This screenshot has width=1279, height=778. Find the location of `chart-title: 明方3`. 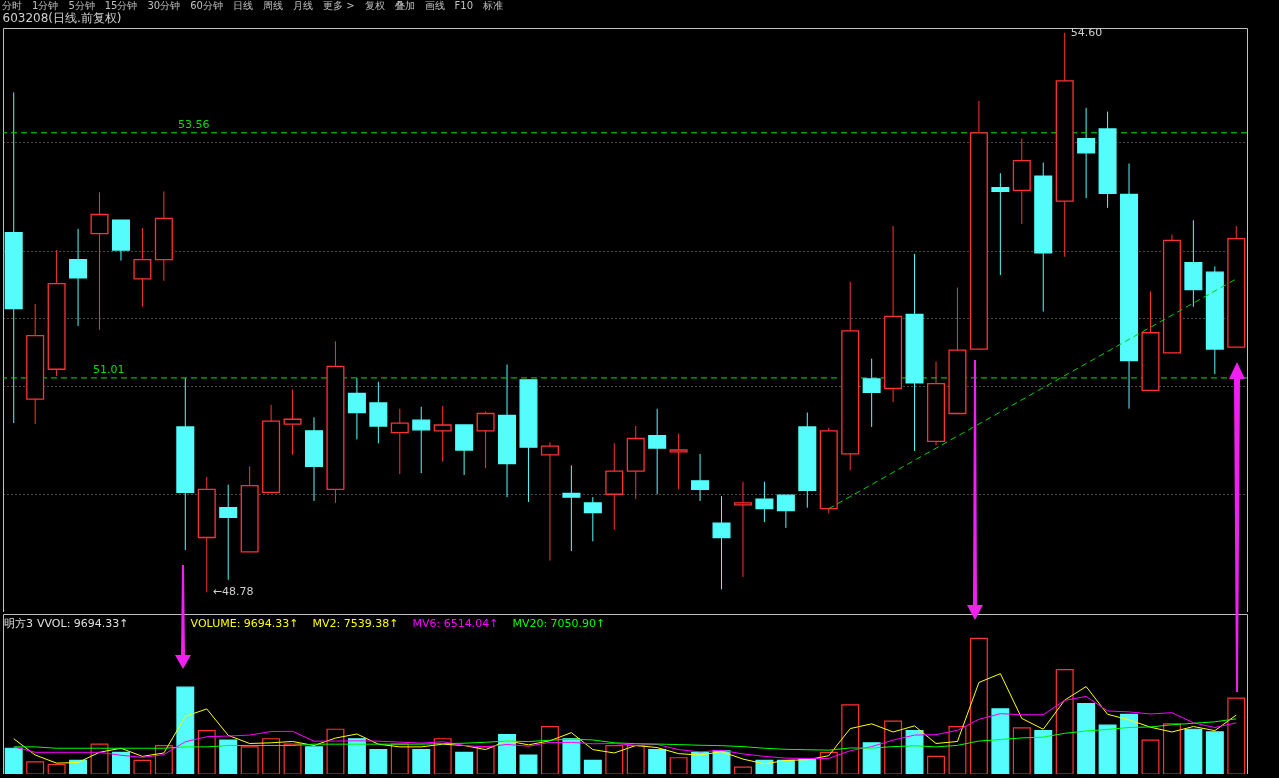

chart-title: 明方3 is located at coordinates (18, 623).